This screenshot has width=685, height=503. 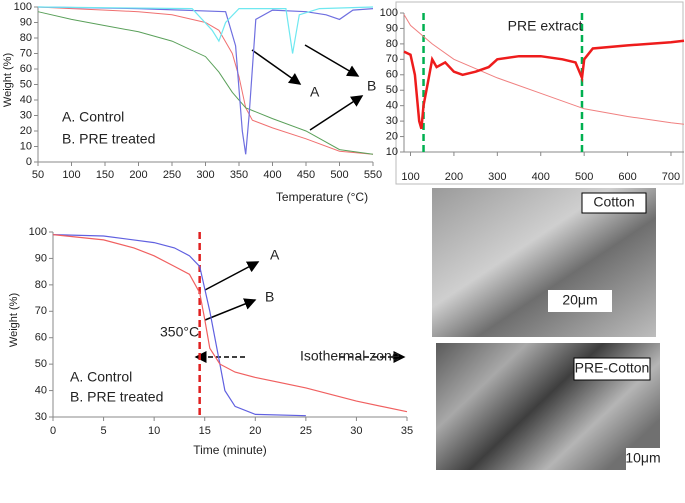 I want to click on x-tick-label: 15, so click(x=205, y=431).